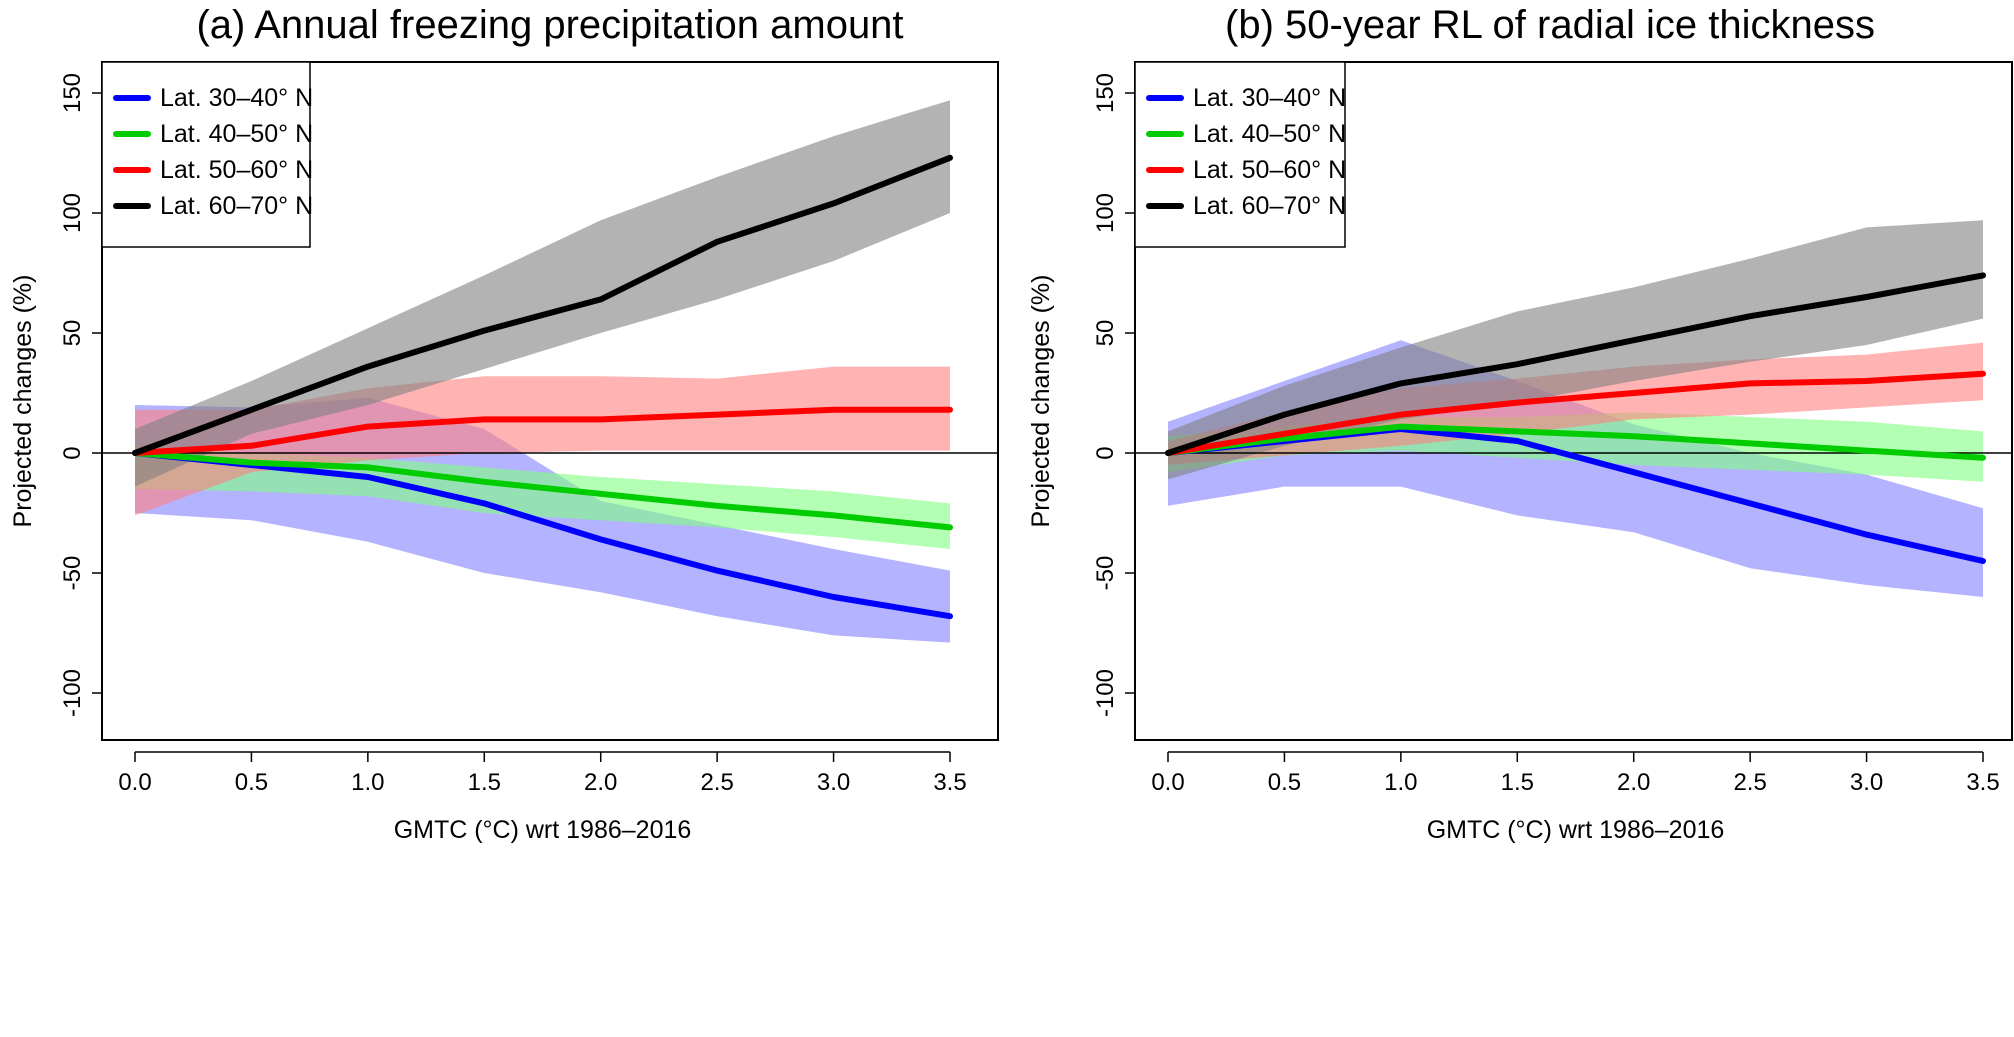 This screenshot has width=2014, height=1037. Describe the element at coordinates (72, 333) in the screenshot. I see `panel-a-y-tick-label: 50` at that location.